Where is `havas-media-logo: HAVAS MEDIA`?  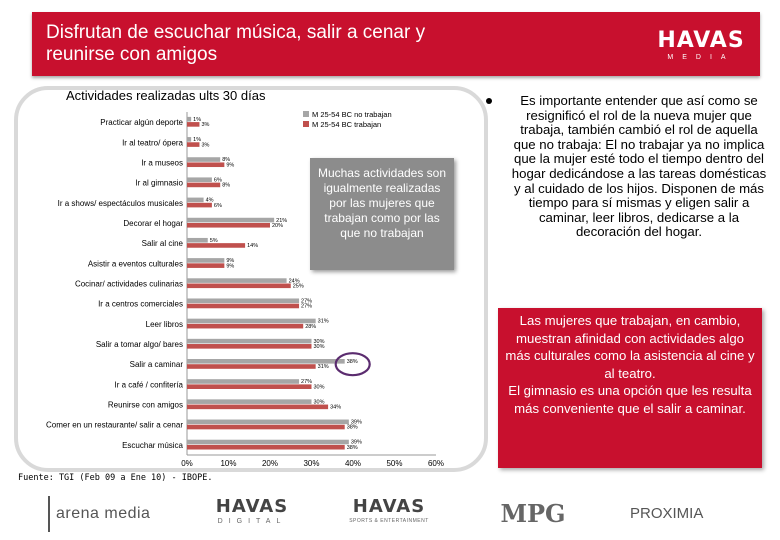 havas-media-logo: HAVAS MEDIA is located at coordinates (701, 48).